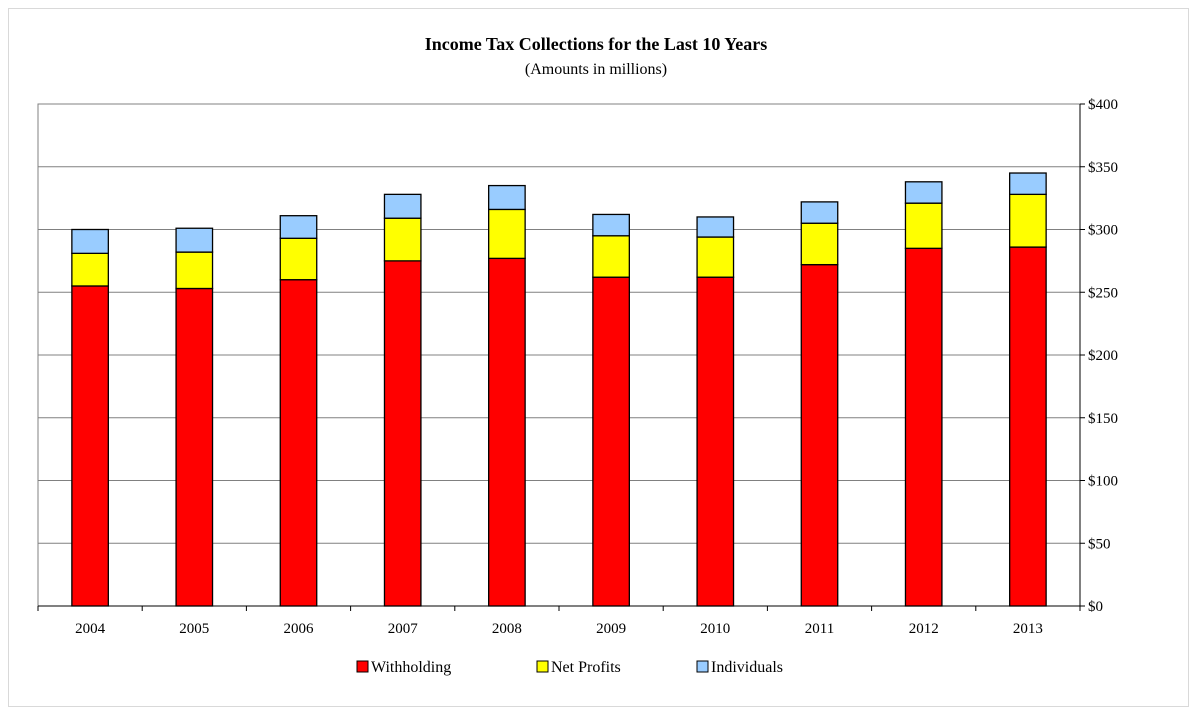 The height and width of the screenshot is (713, 1190). Describe the element at coordinates (1095, 607) in the screenshot. I see `y-tick-label: $0` at that location.